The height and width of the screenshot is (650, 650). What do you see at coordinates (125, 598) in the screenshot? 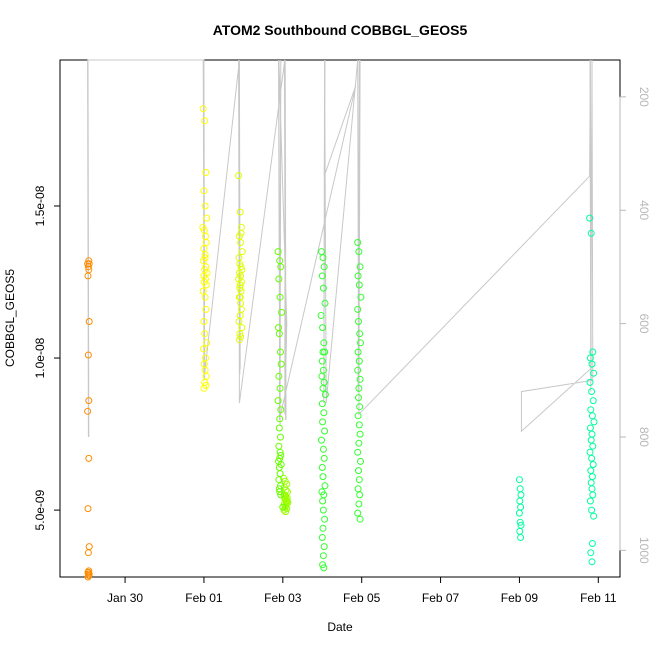
I see `x-tick-label: Jan 30` at bounding box center [125, 598].